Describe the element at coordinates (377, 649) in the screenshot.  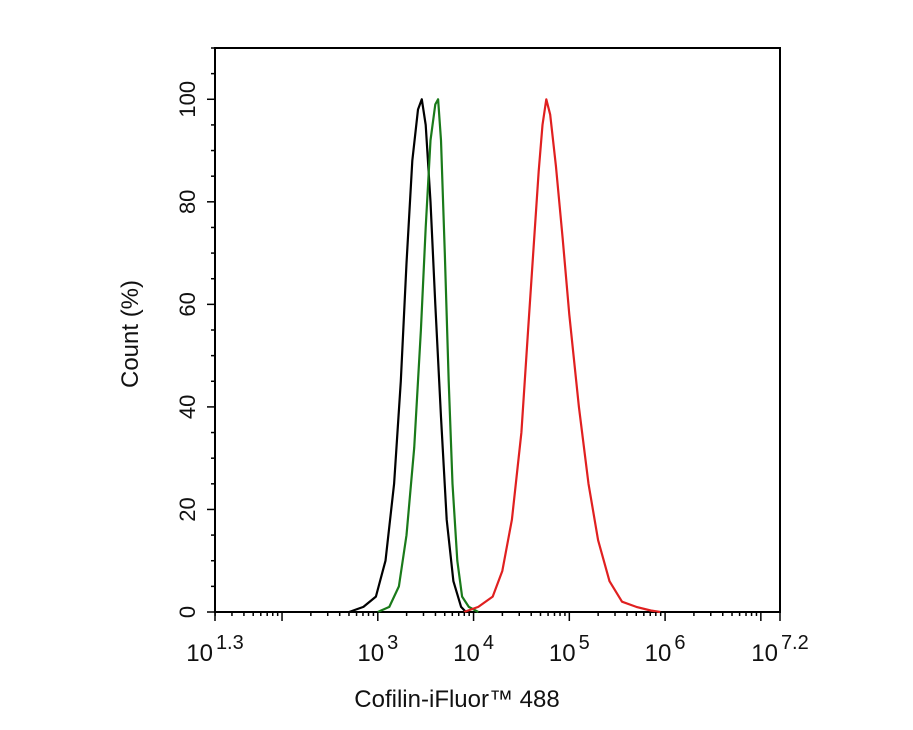
I see `x-tick-label: 10 3` at that location.